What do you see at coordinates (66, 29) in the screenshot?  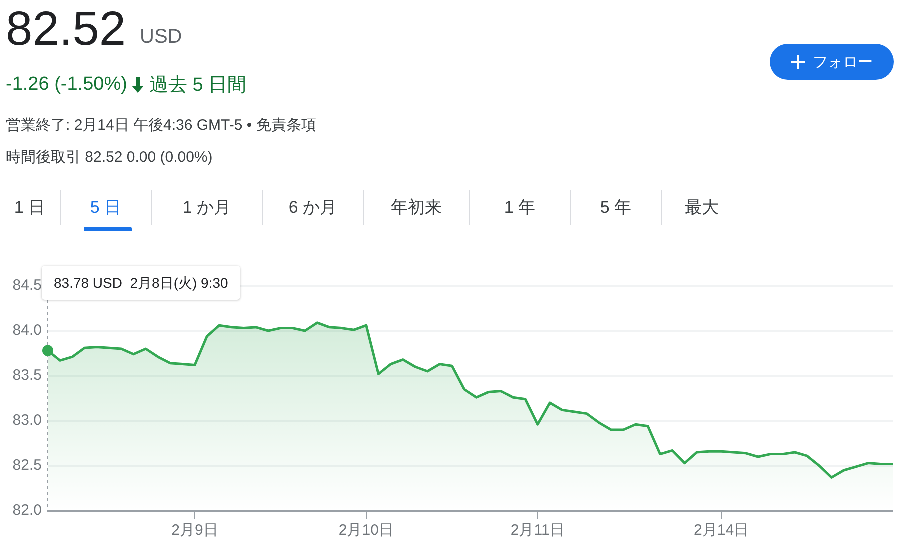 I see `chart-title: 82.52` at bounding box center [66, 29].